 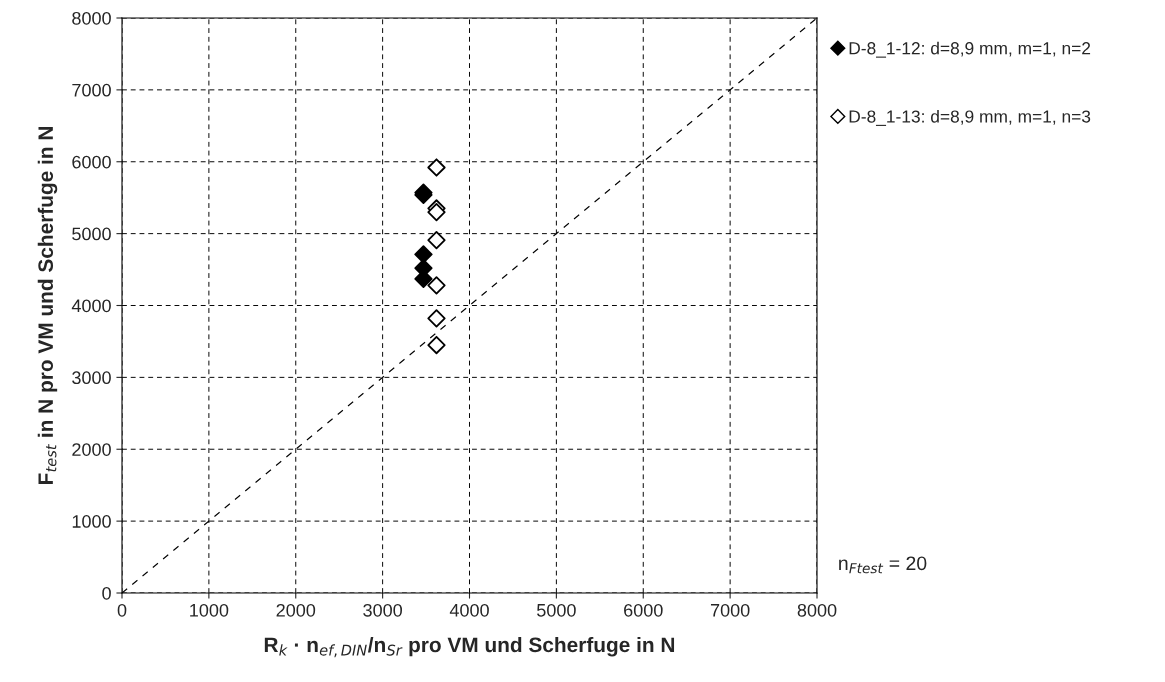 I want to click on x-tick-label: 0, so click(x=122, y=610).